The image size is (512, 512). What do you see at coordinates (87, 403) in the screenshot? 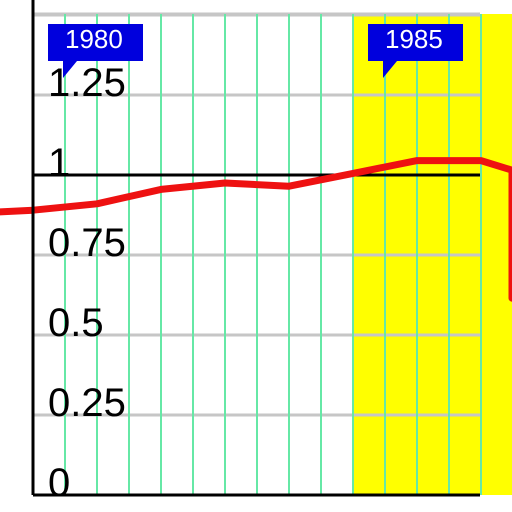
I see `y-tick-label: 0.25` at bounding box center [87, 403].